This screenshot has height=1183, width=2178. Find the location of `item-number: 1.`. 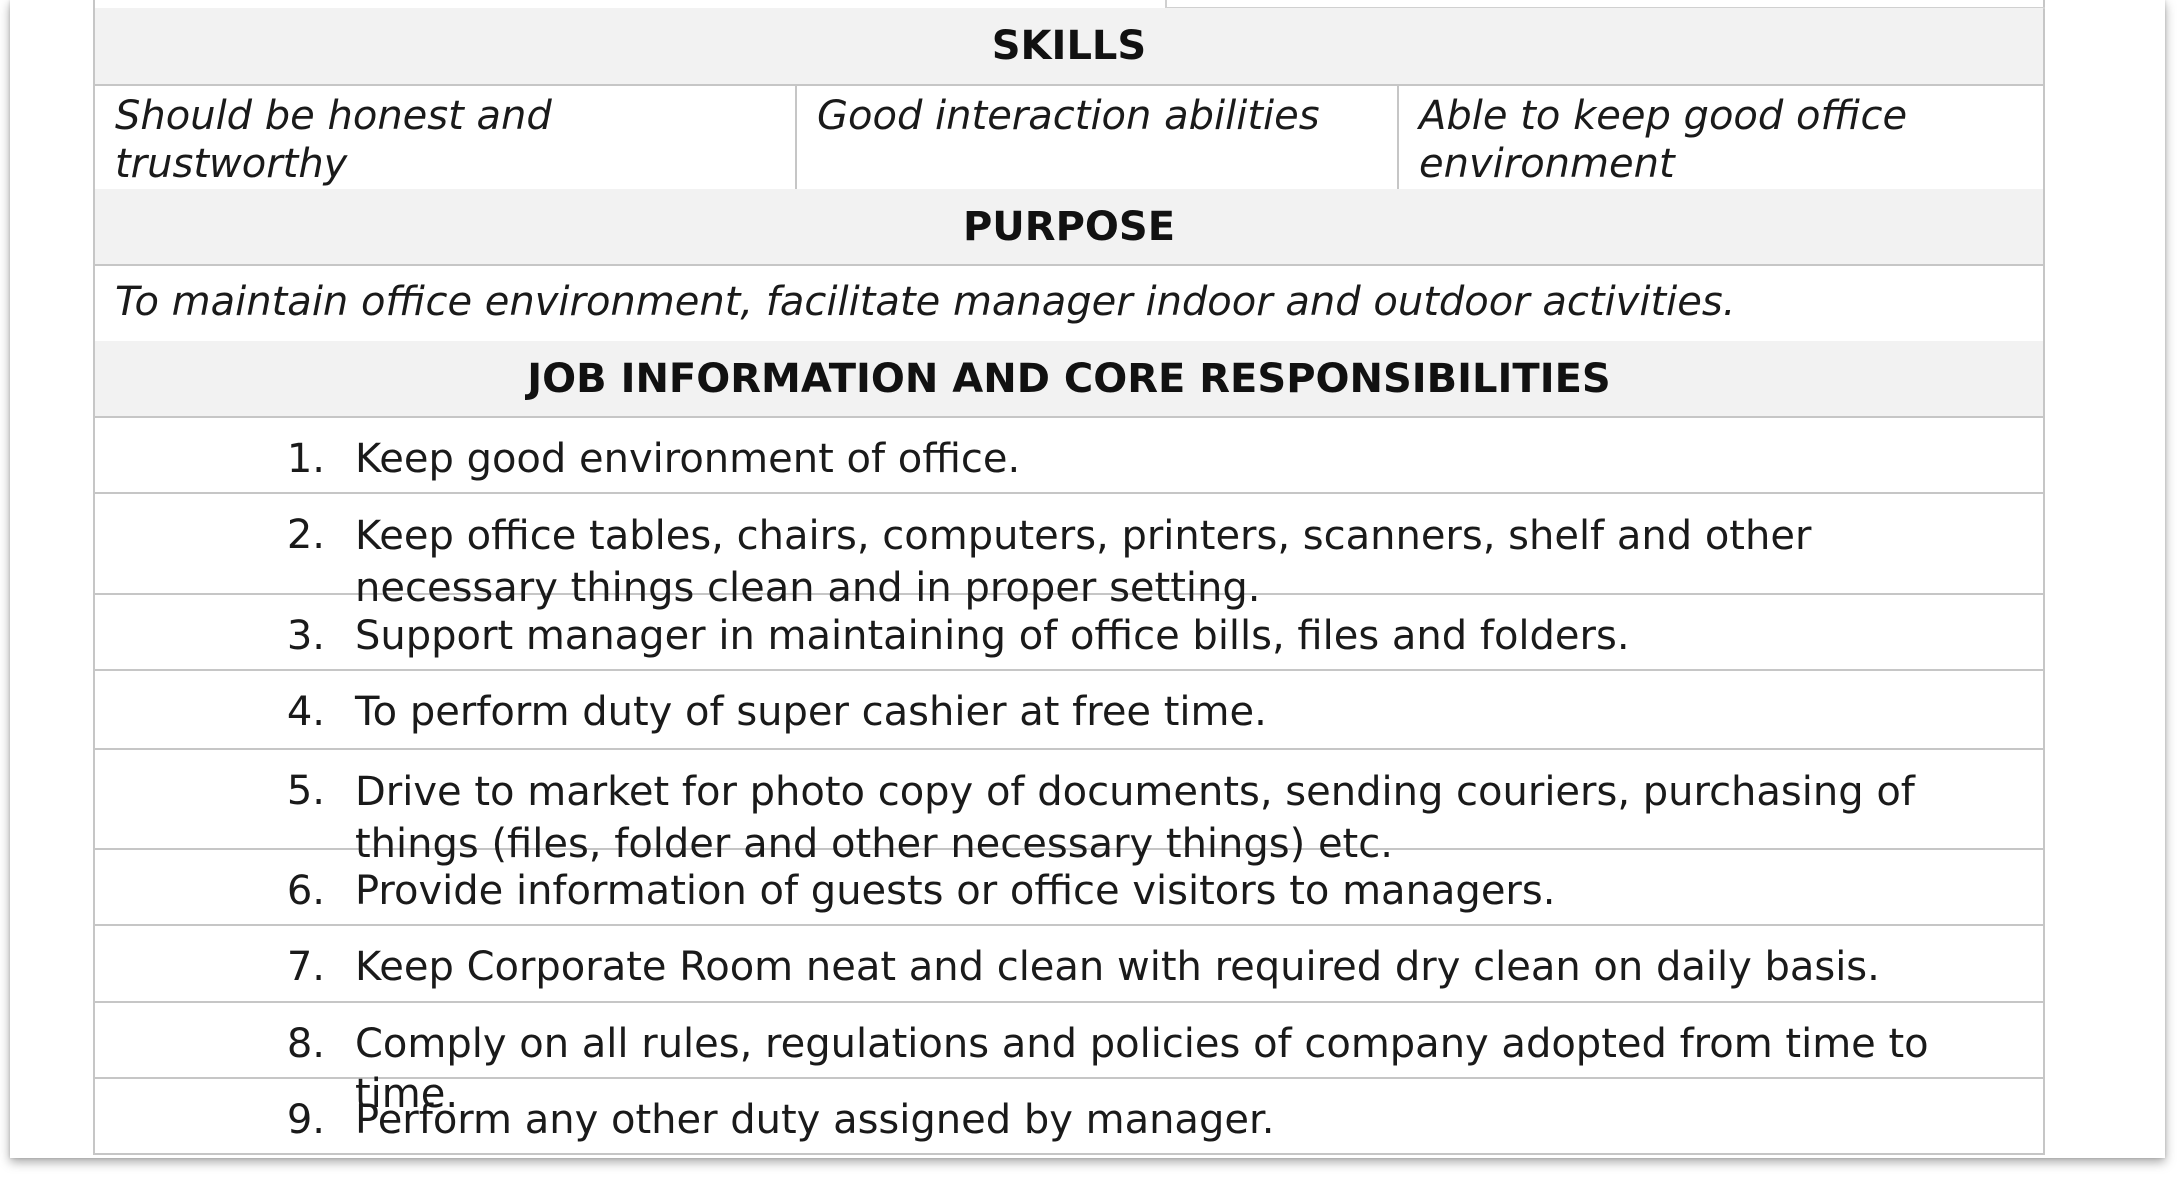

item-number: 1. is located at coordinates (305, 459).